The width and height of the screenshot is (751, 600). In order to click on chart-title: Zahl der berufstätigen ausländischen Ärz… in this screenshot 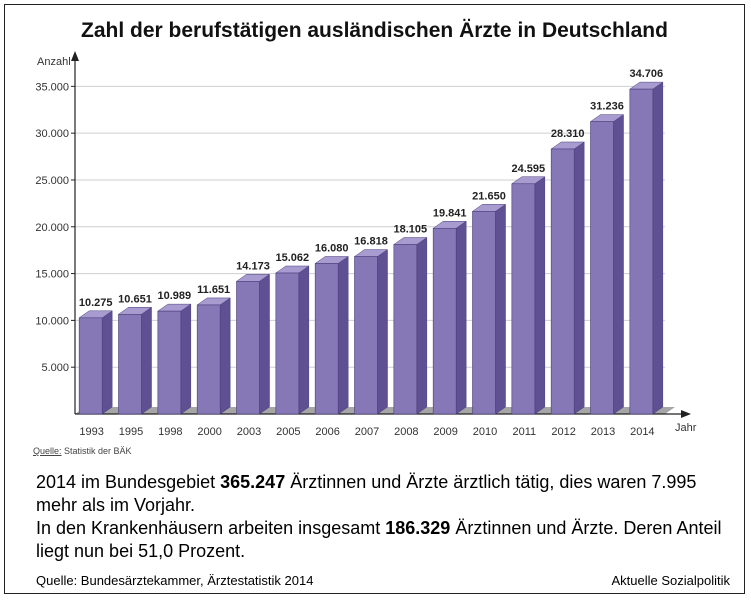, I will do `click(374, 30)`.